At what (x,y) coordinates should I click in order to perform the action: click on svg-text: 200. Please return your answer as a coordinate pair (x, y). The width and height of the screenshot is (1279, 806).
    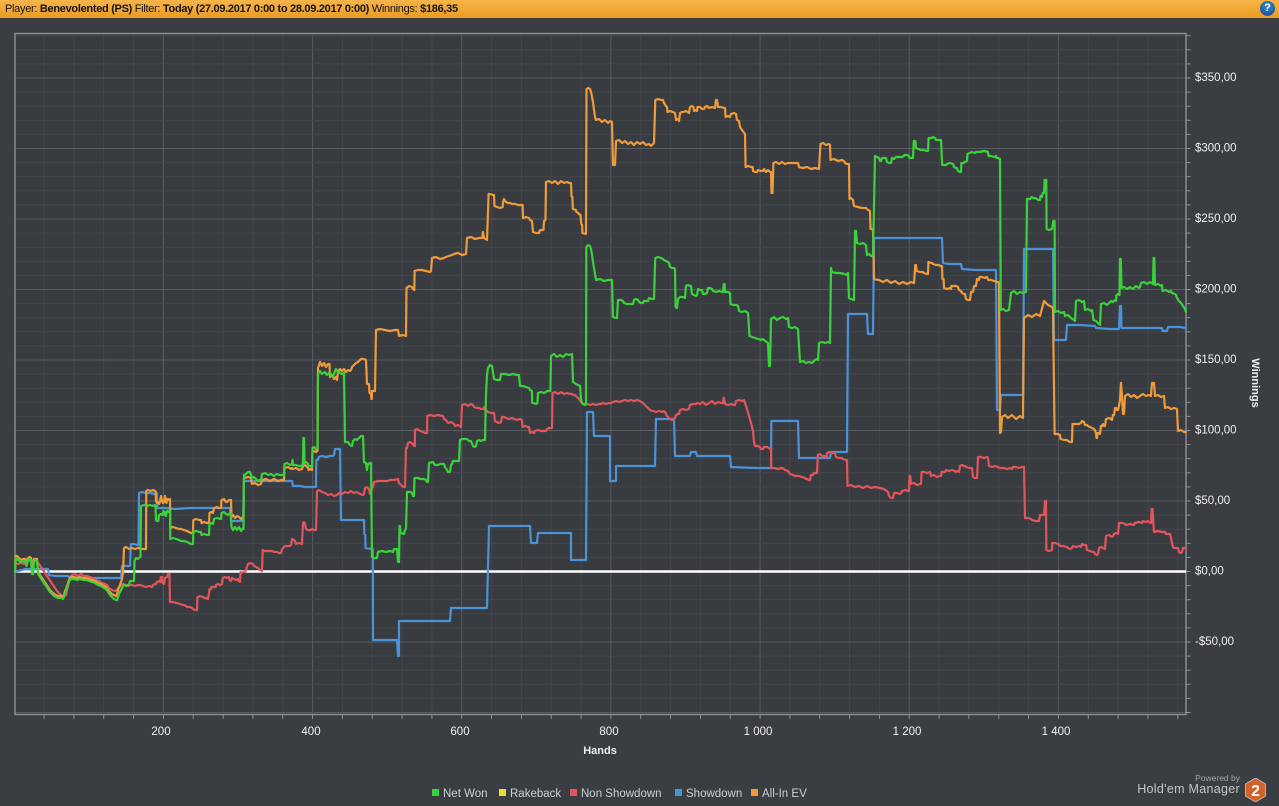
    Looking at the image, I should click on (160, 732).